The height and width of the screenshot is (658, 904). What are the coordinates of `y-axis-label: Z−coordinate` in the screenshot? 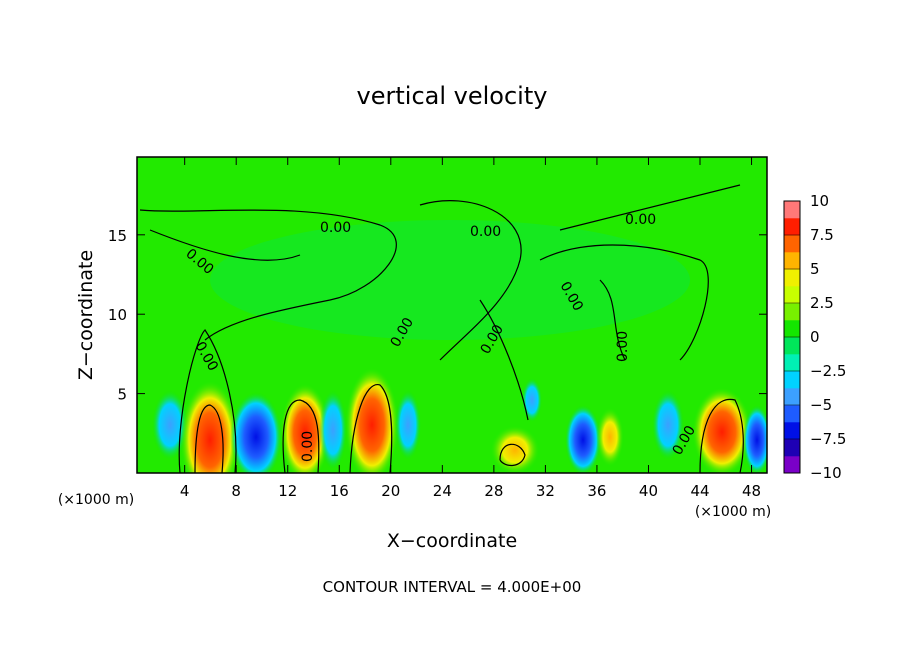 It's located at (86, 315).